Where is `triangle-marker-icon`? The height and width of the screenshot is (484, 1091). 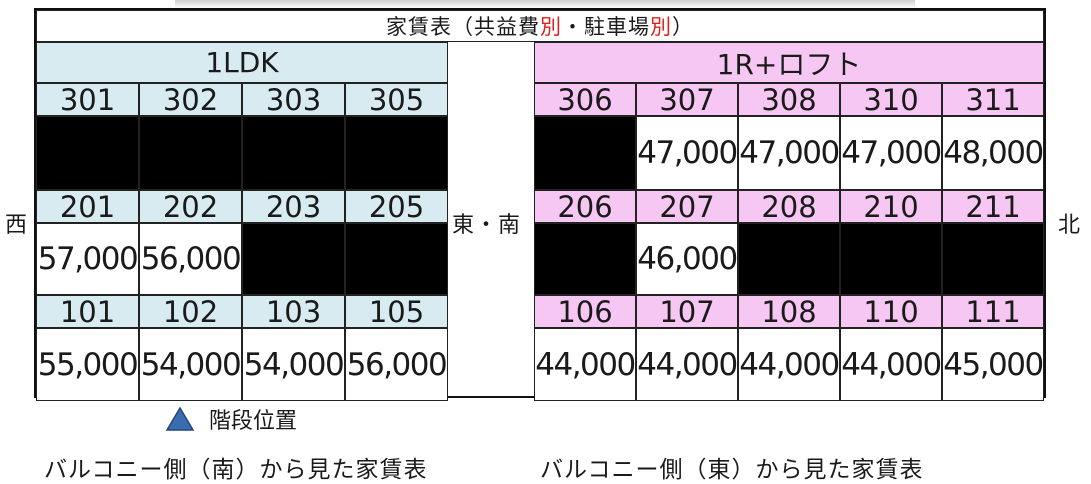
triangle-marker-icon is located at coordinates (180, 418).